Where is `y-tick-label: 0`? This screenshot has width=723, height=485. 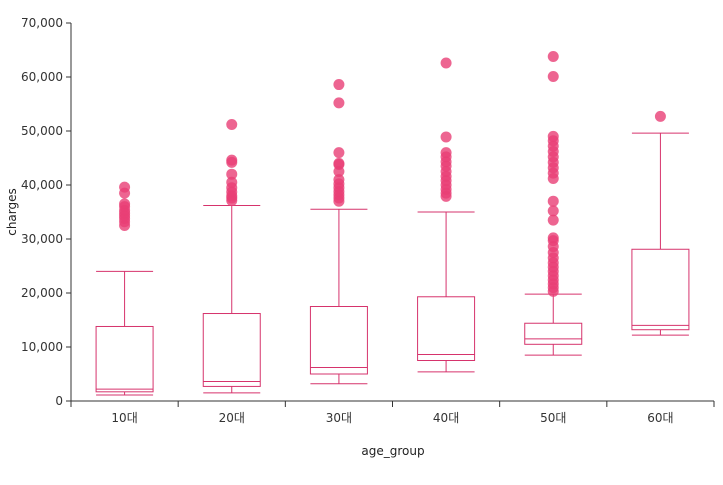
y-tick-label: 0 is located at coordinates (59, 401).